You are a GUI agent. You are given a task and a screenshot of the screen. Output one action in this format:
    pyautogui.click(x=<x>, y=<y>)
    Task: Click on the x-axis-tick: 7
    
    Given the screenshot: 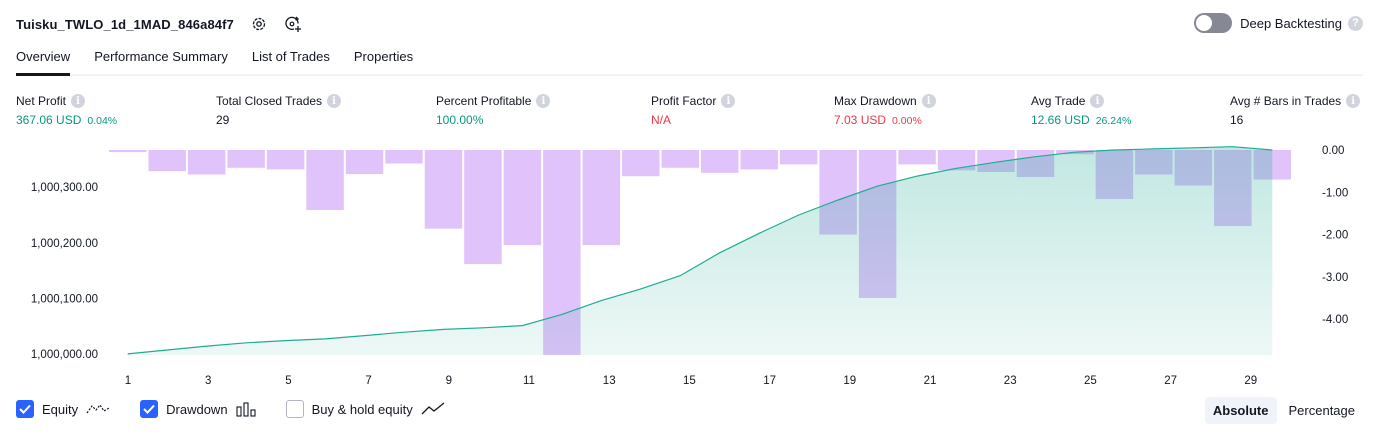 What is the action you would take?
    pyautogui.click(x=368, y=381)
    